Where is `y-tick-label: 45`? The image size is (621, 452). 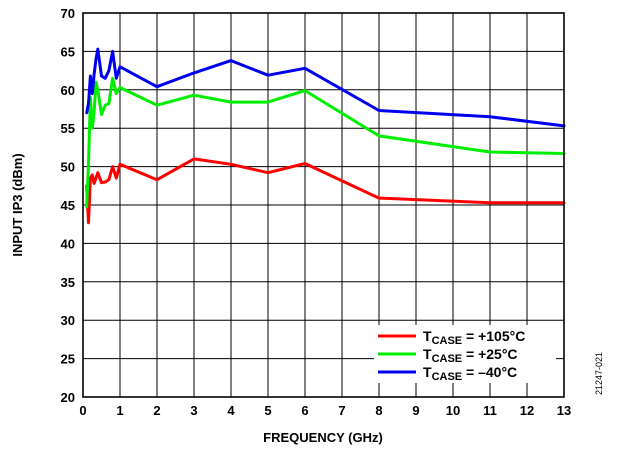 y-tick-label: 45 is located at coordinates (68, 205).